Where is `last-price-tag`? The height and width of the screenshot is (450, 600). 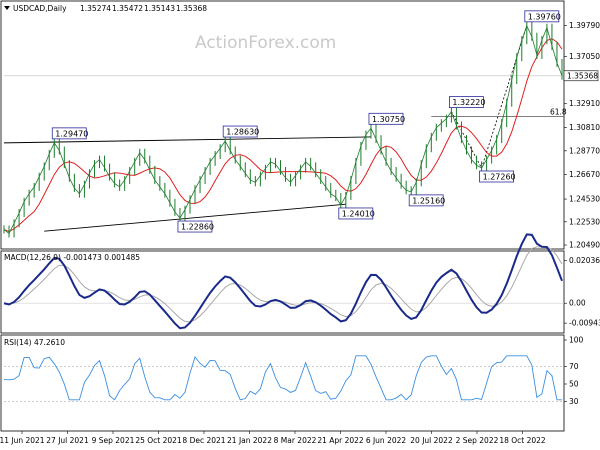
last-price-tag is located at coordinates (581, 76).